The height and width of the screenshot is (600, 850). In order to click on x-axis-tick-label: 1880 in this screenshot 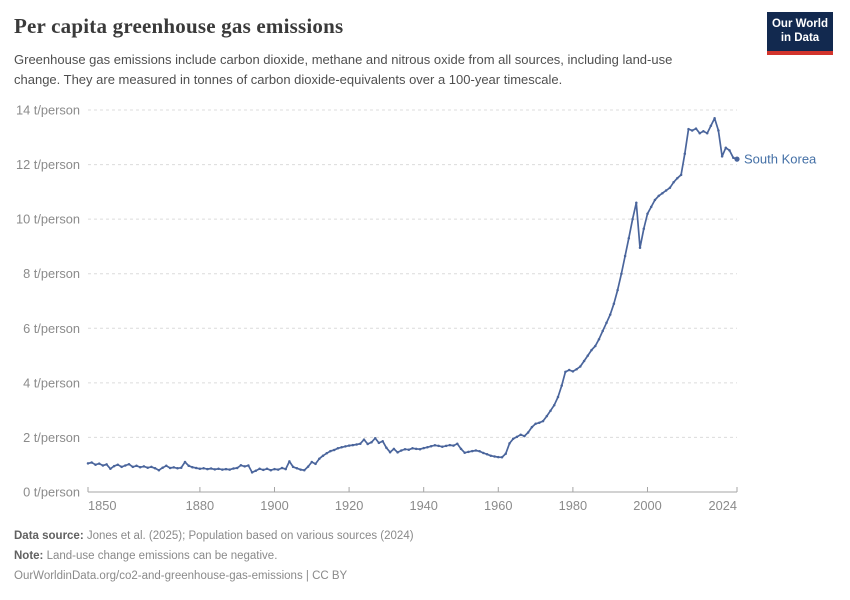, I will do `click(200, 505)`.